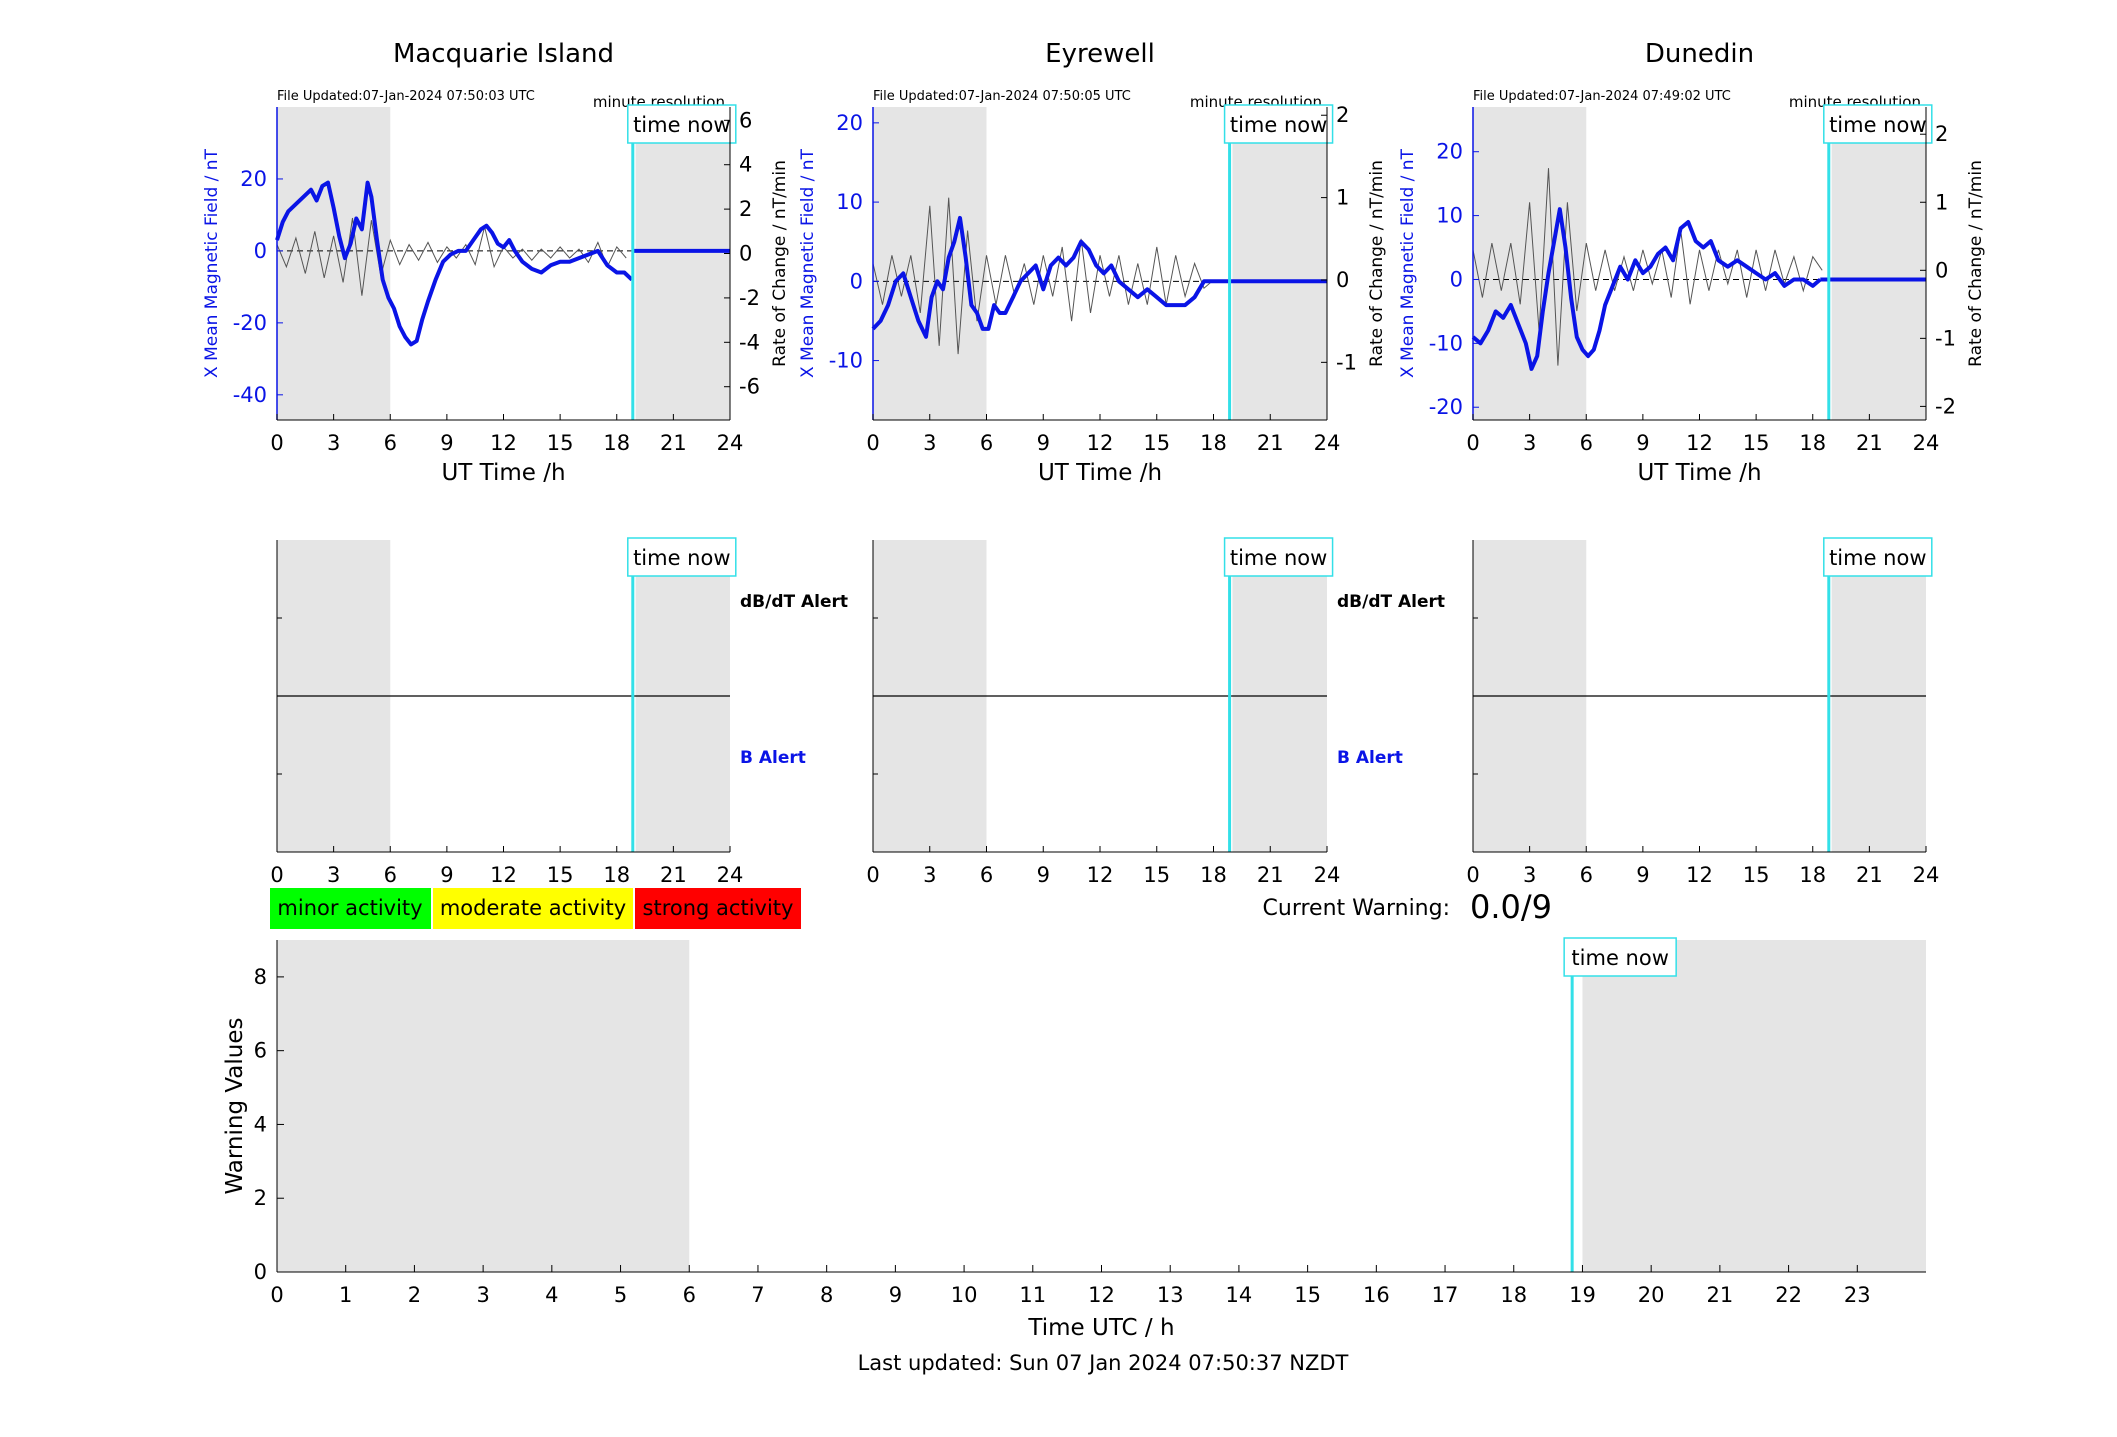 The image size is (2117, 1437). Describe the element at coordinates (681, 558) in the screenshot. I see `station-0-mid-time-now-label: time now` at that location.